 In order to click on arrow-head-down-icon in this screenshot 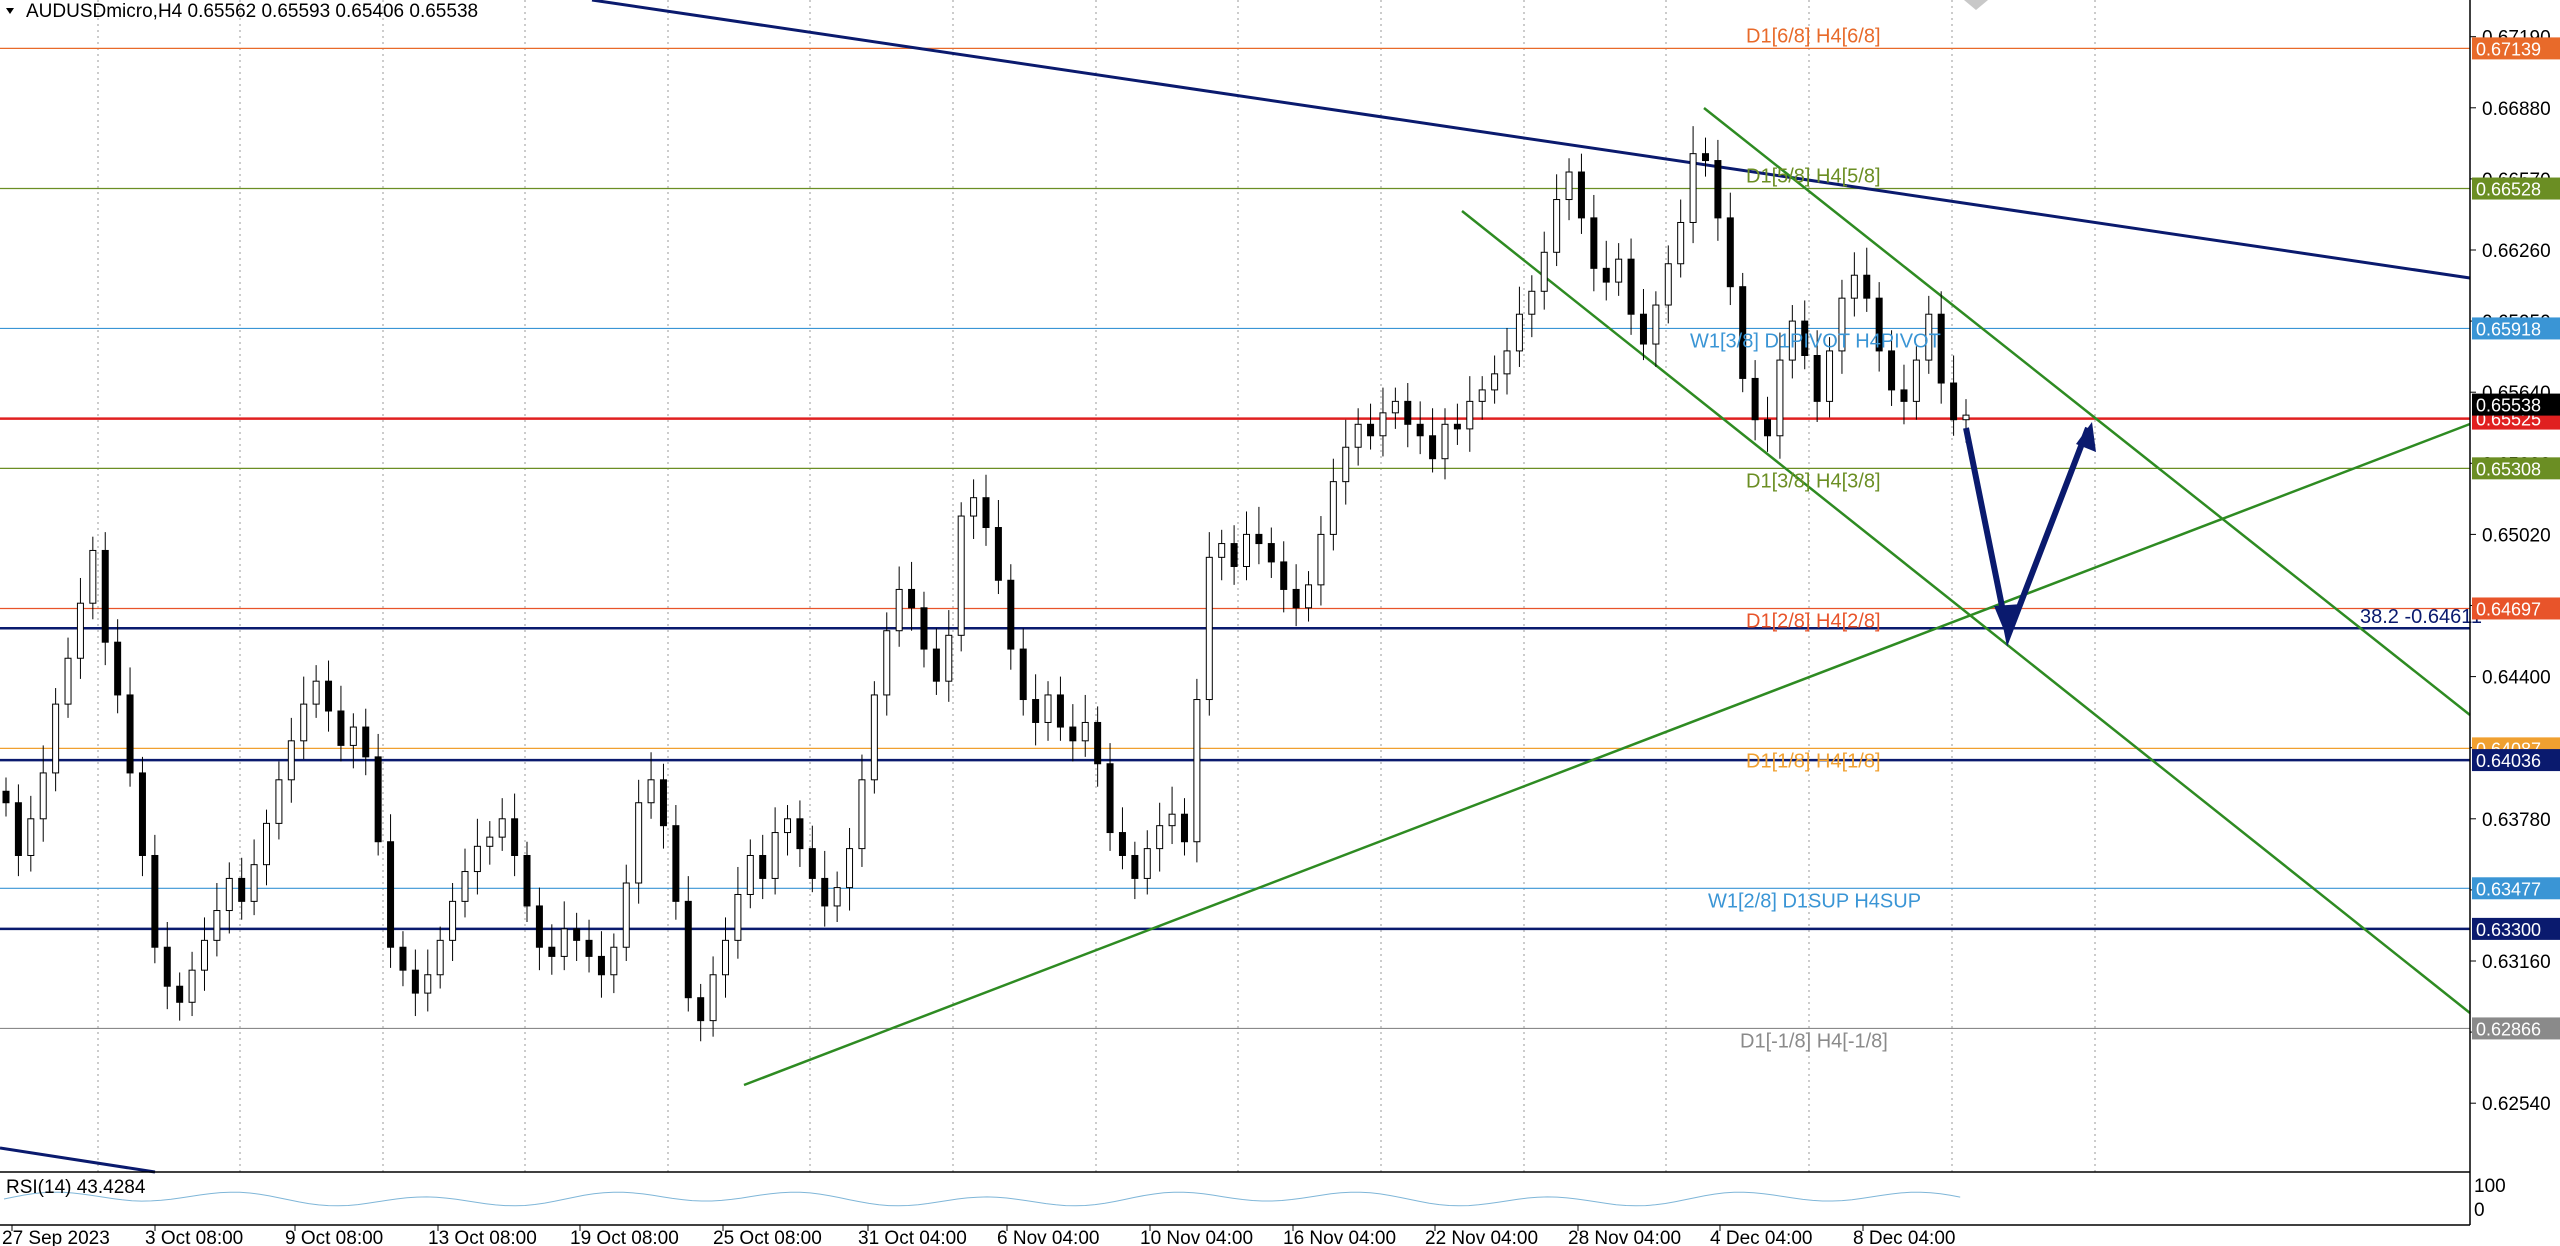, I will do `click(2008, 622)`.